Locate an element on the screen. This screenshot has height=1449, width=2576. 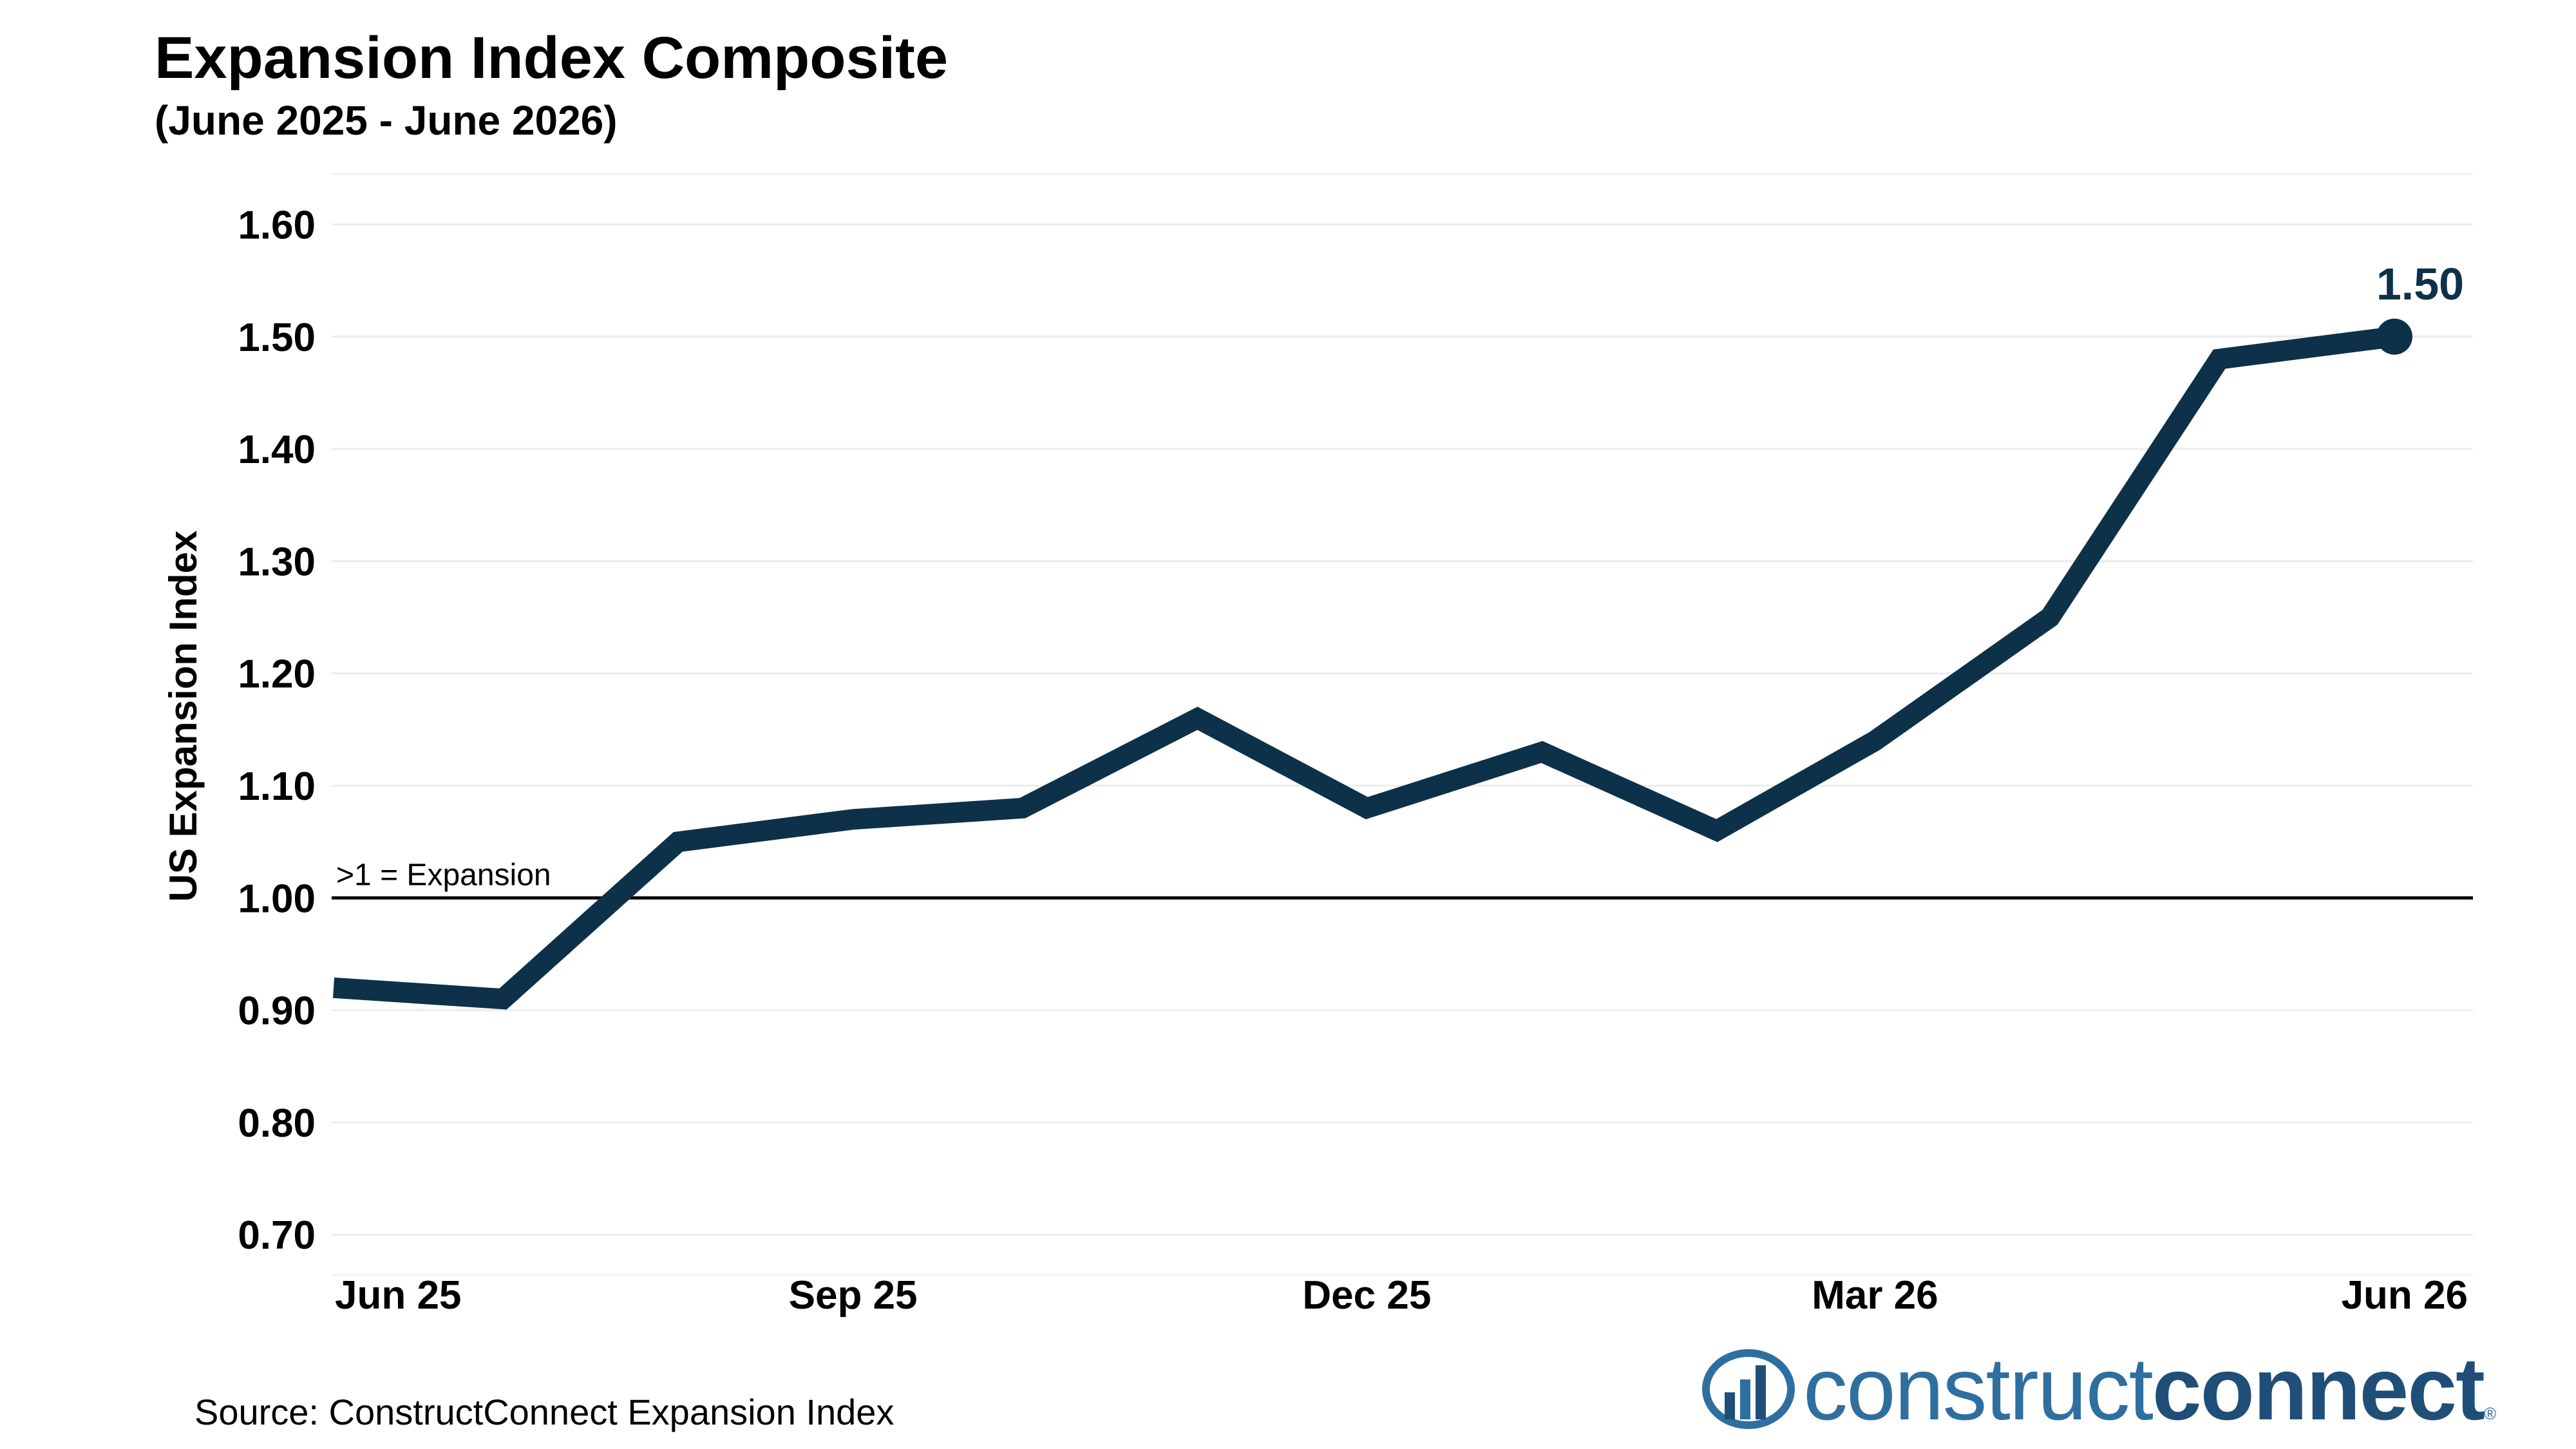
reference-line-label: >1 = Expansion is located at coordinates (444, 875).